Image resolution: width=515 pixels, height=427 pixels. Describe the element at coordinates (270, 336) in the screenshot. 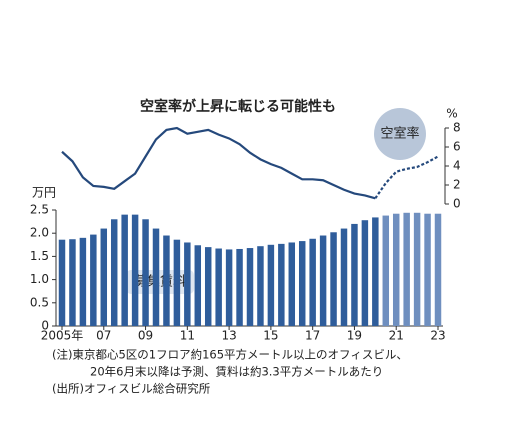

I see `x-tick-label: 15` at that location.